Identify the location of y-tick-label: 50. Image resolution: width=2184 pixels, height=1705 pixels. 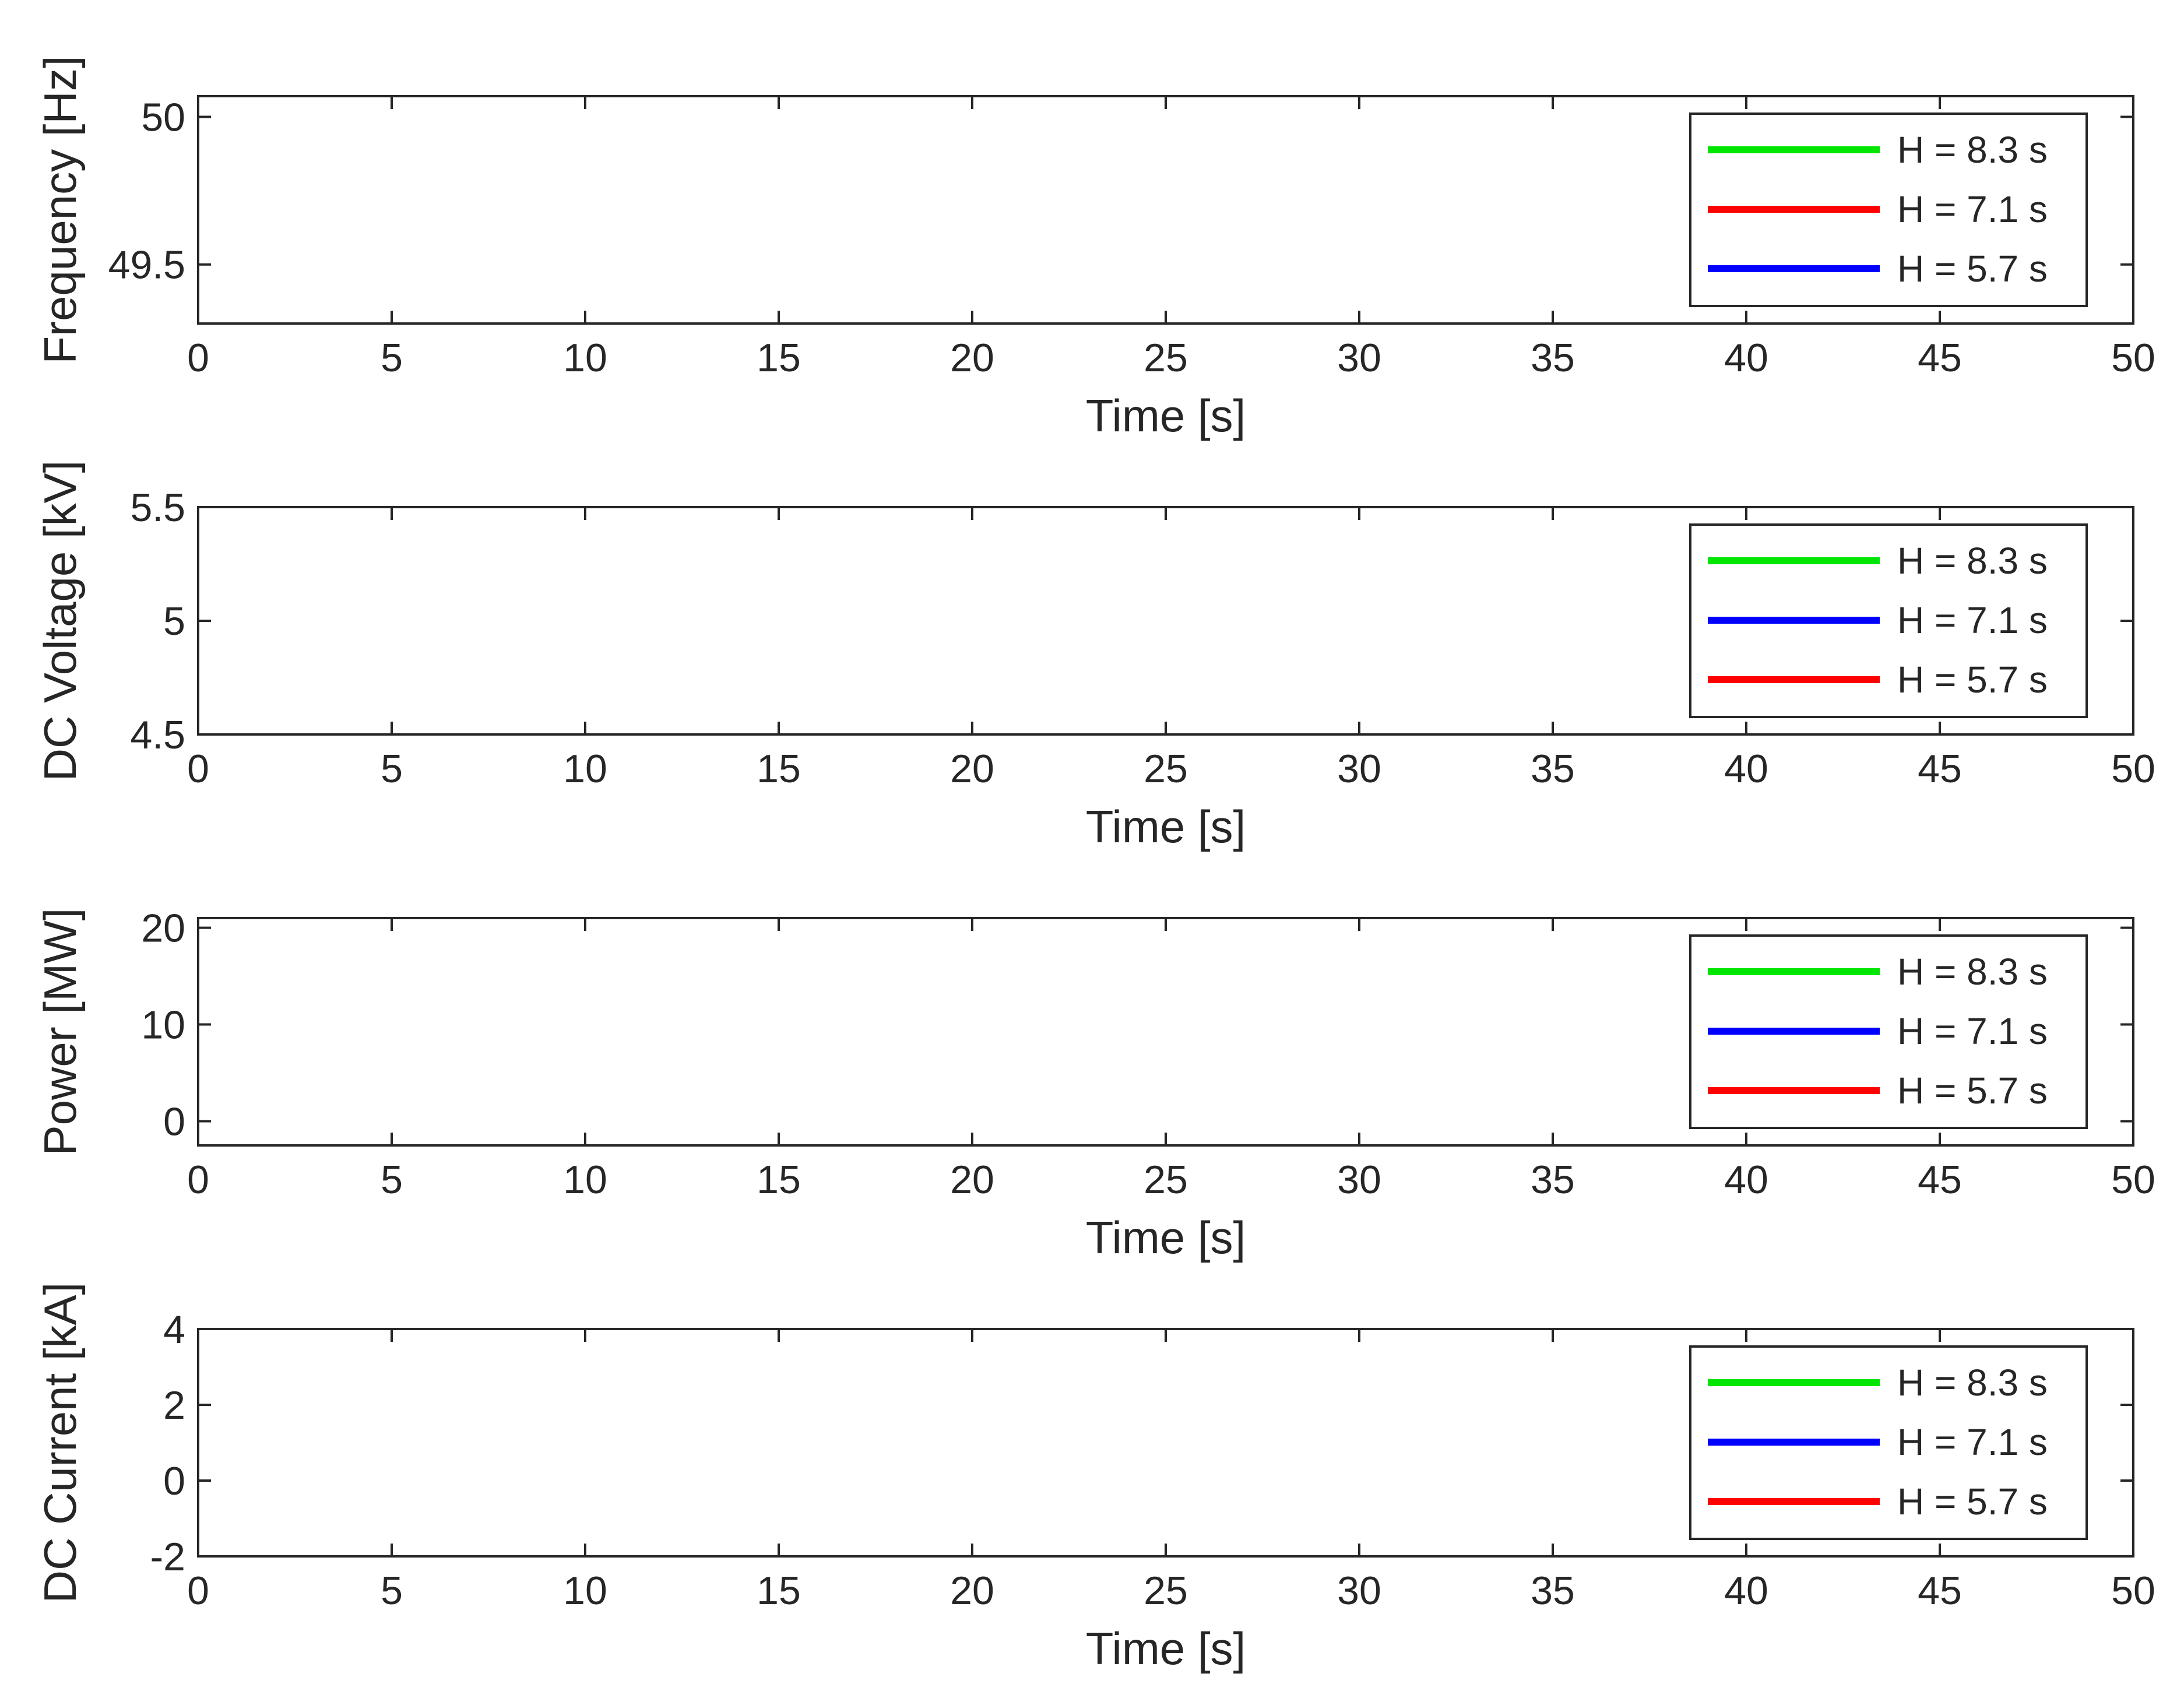
(163, 117).